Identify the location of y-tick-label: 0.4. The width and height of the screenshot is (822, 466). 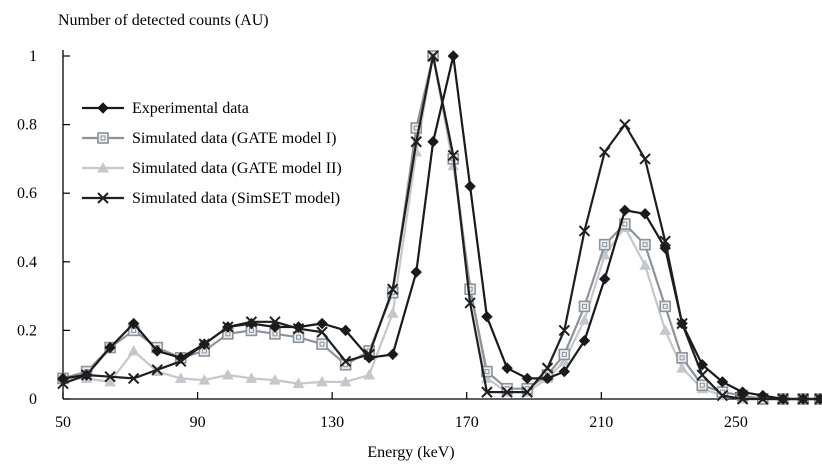
(27, 262).